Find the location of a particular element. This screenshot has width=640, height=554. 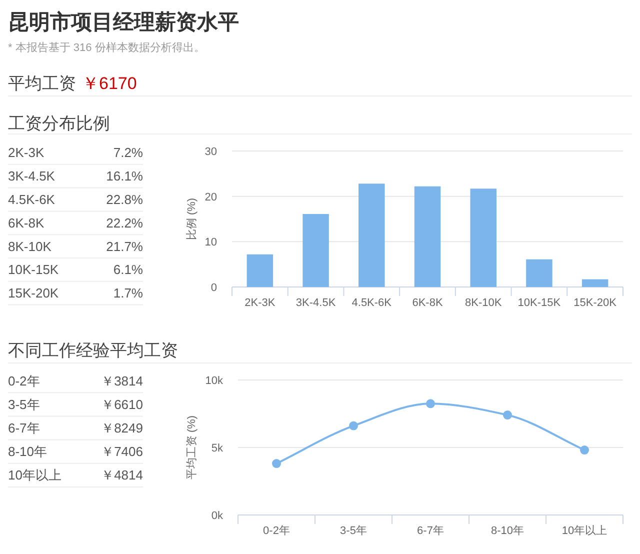

table-cell: 8K-10K is located at coordinates (30, 246).